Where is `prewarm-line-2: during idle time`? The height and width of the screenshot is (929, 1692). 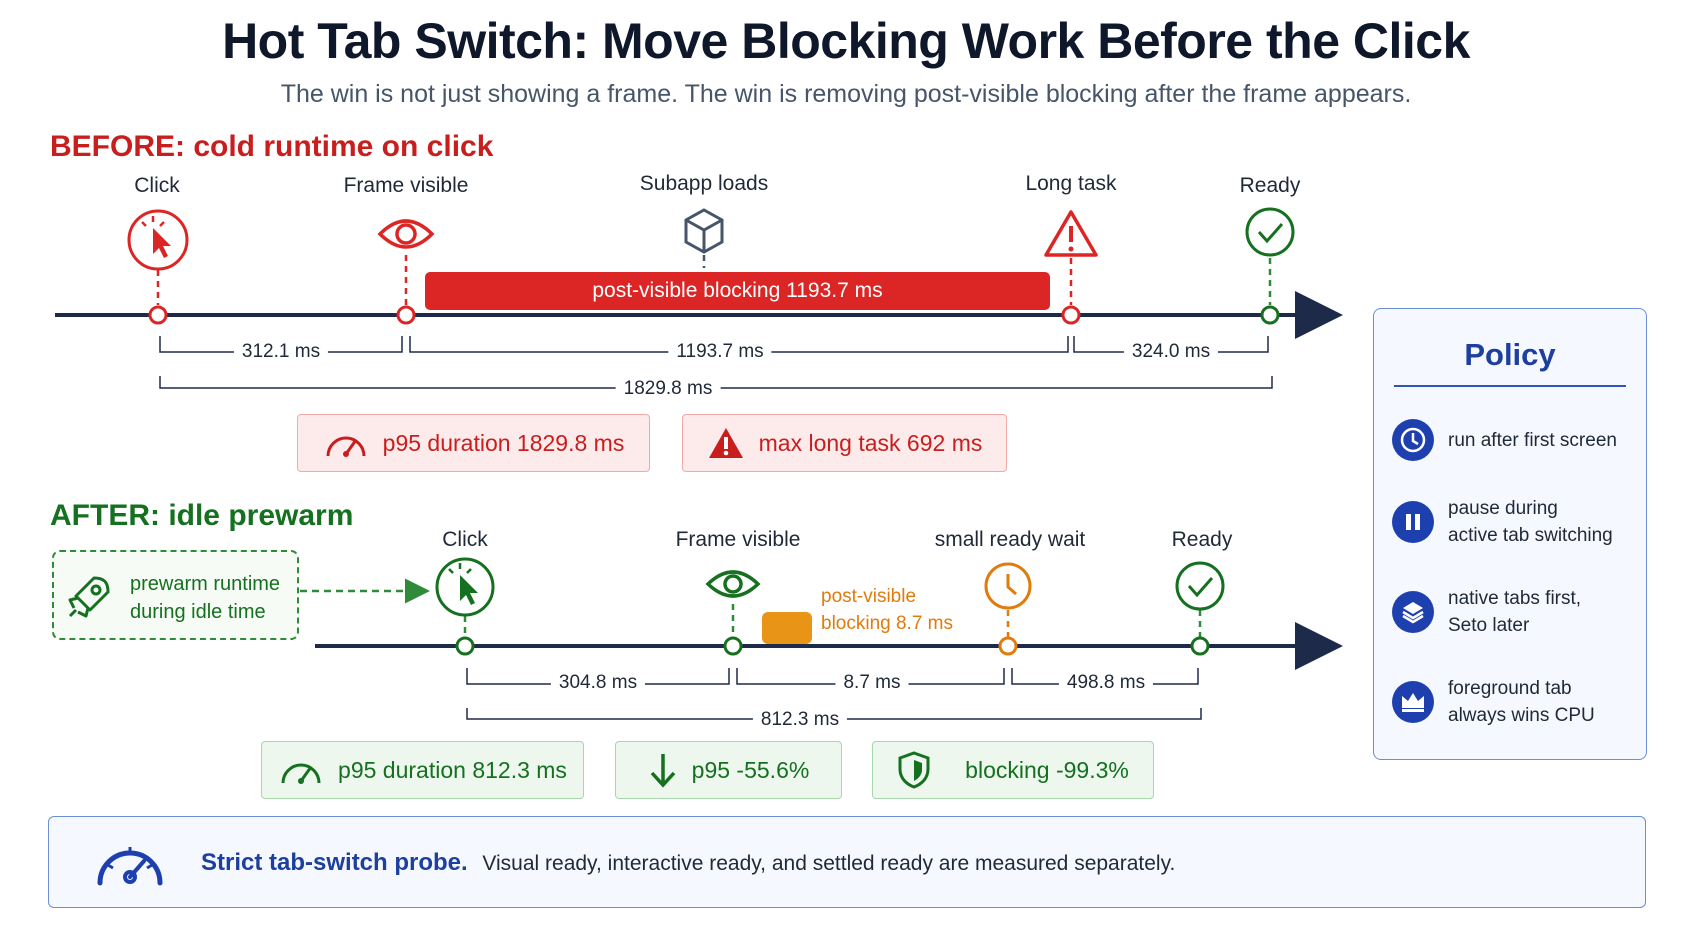 prewarm-line-2: during idle time is located at coordinates (198, 612).